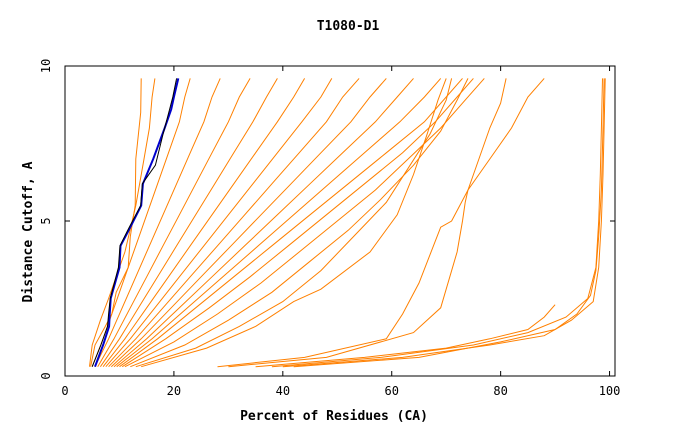 The height and width of the screenshot is (445, 680). Describe the element at coordinates (46, 220) in the screenshot. I see `y-tick-label-1: 5` at that location.